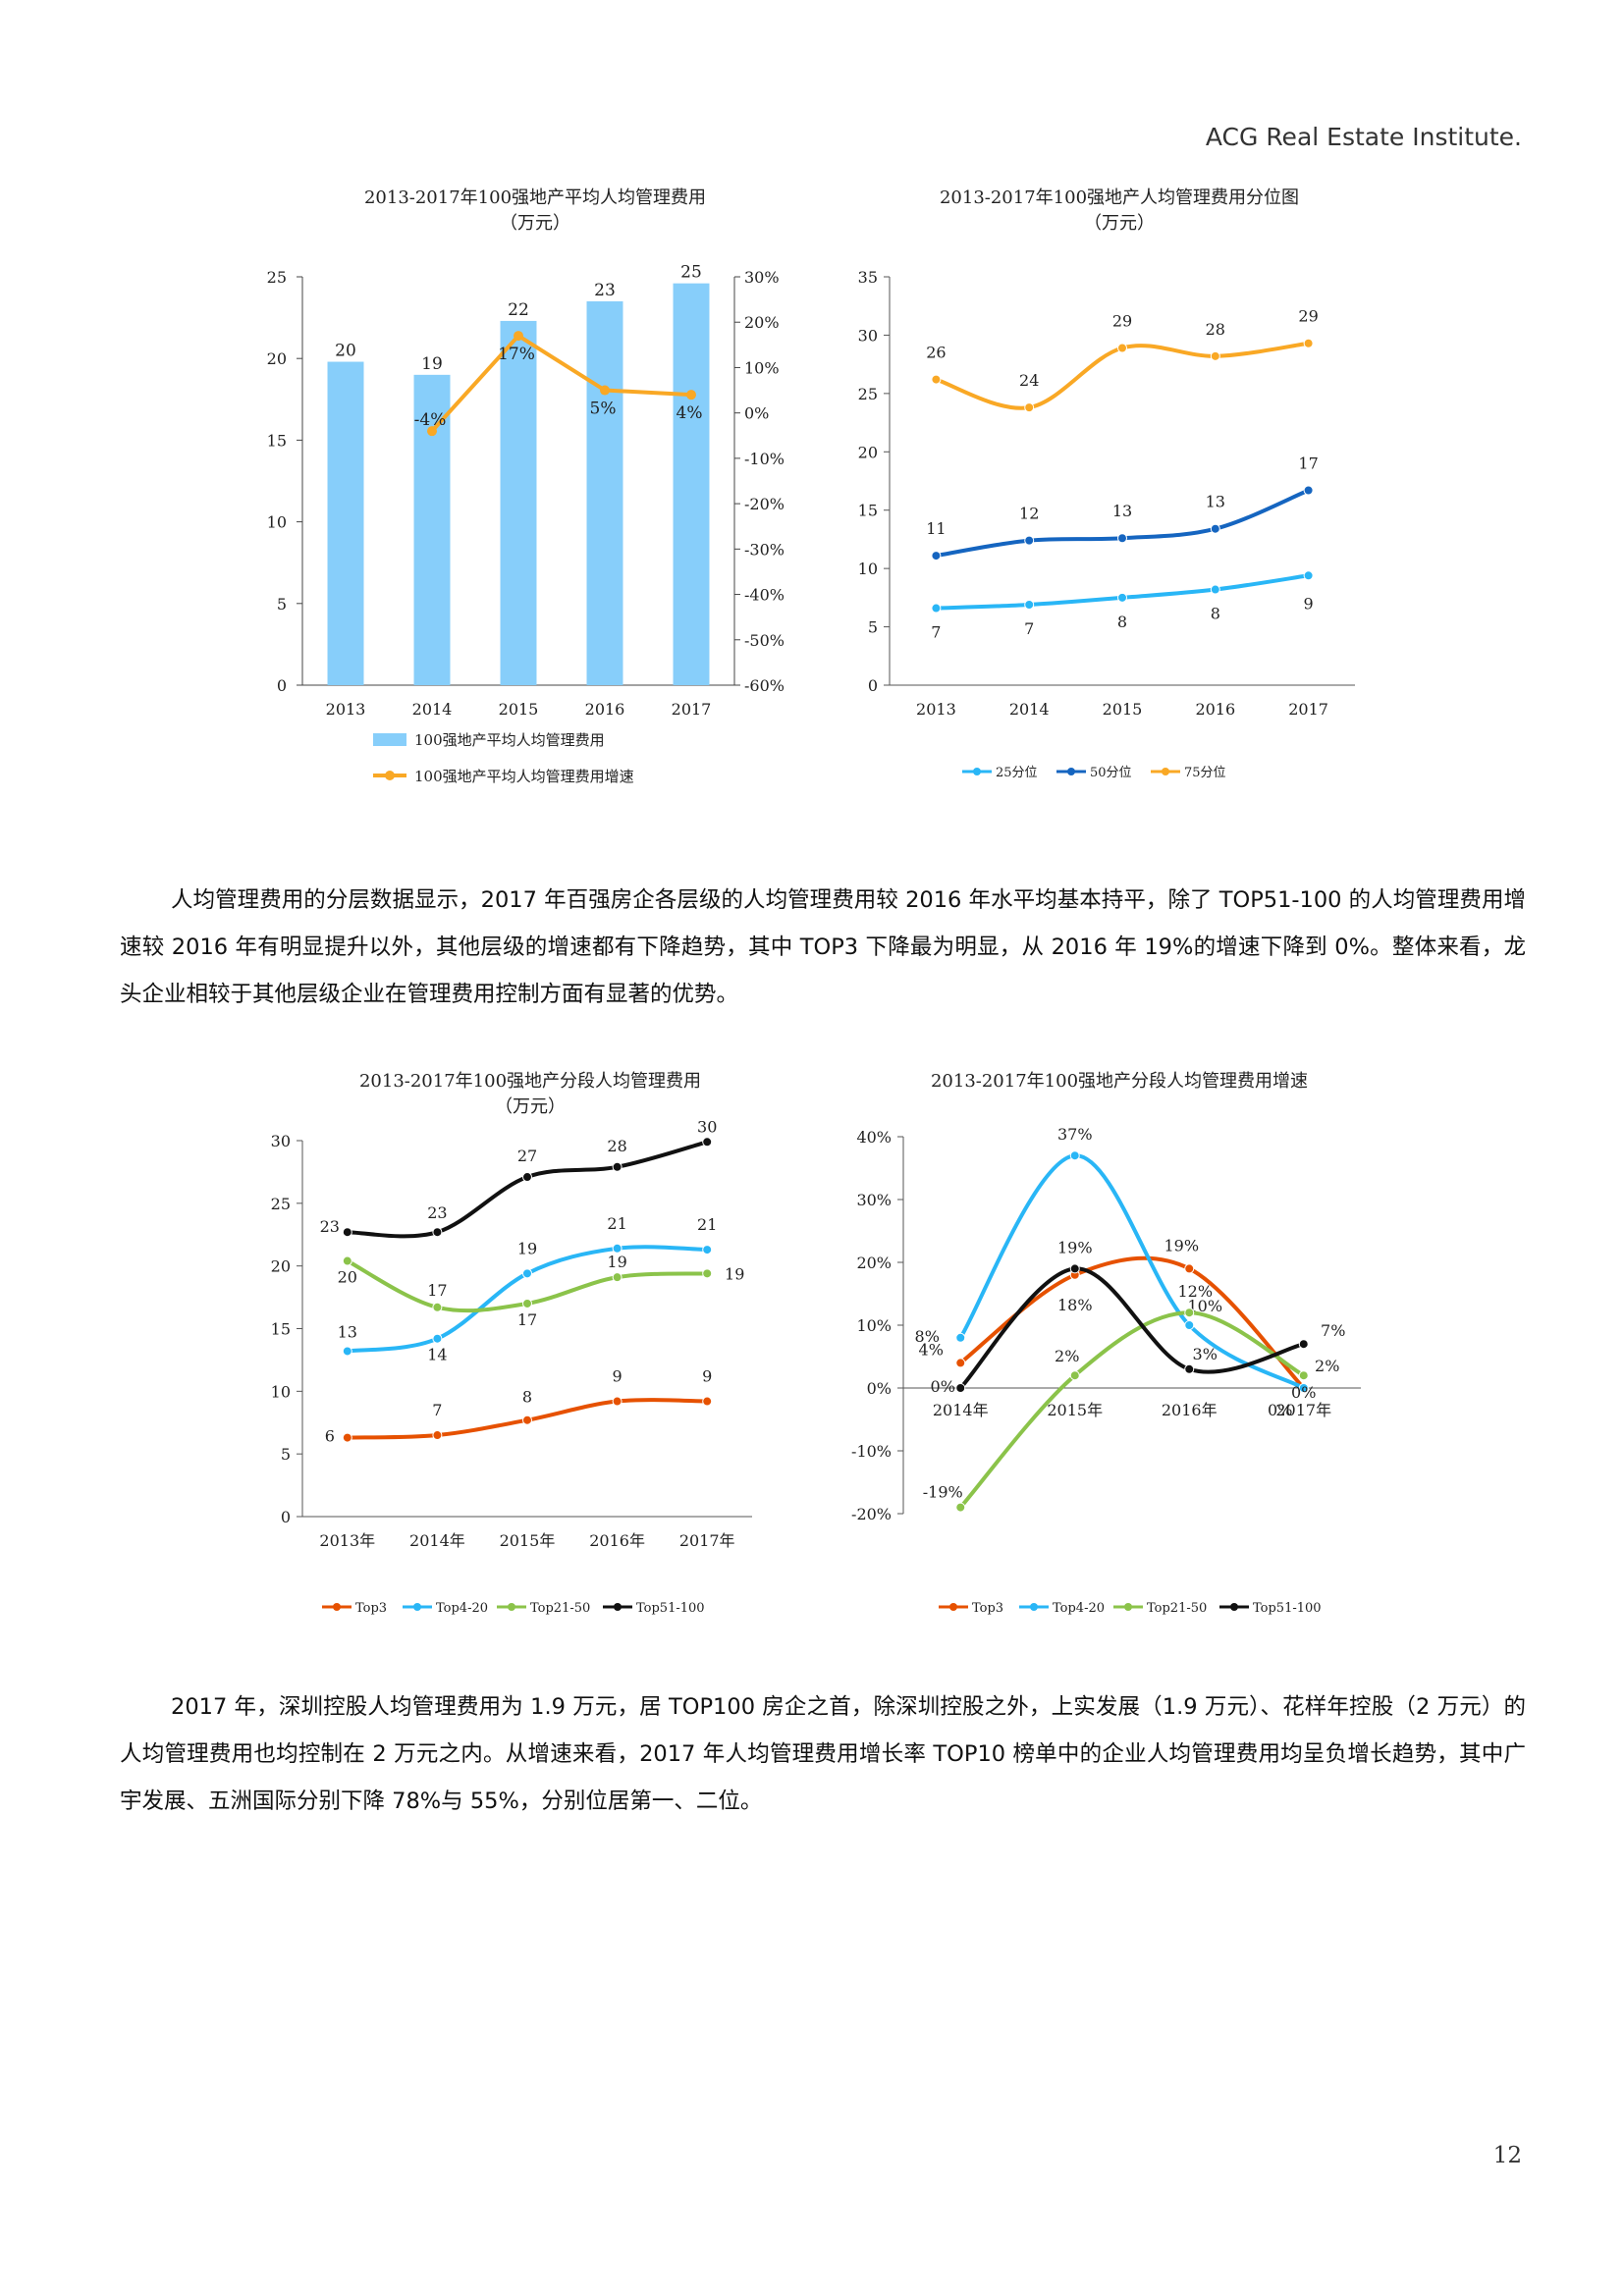 The height and width of the screenshot is (2296, 1624). Describe the element at coordinates (871, 1514) in the screenshot. I see `y-tick-label: -20%` at that location.